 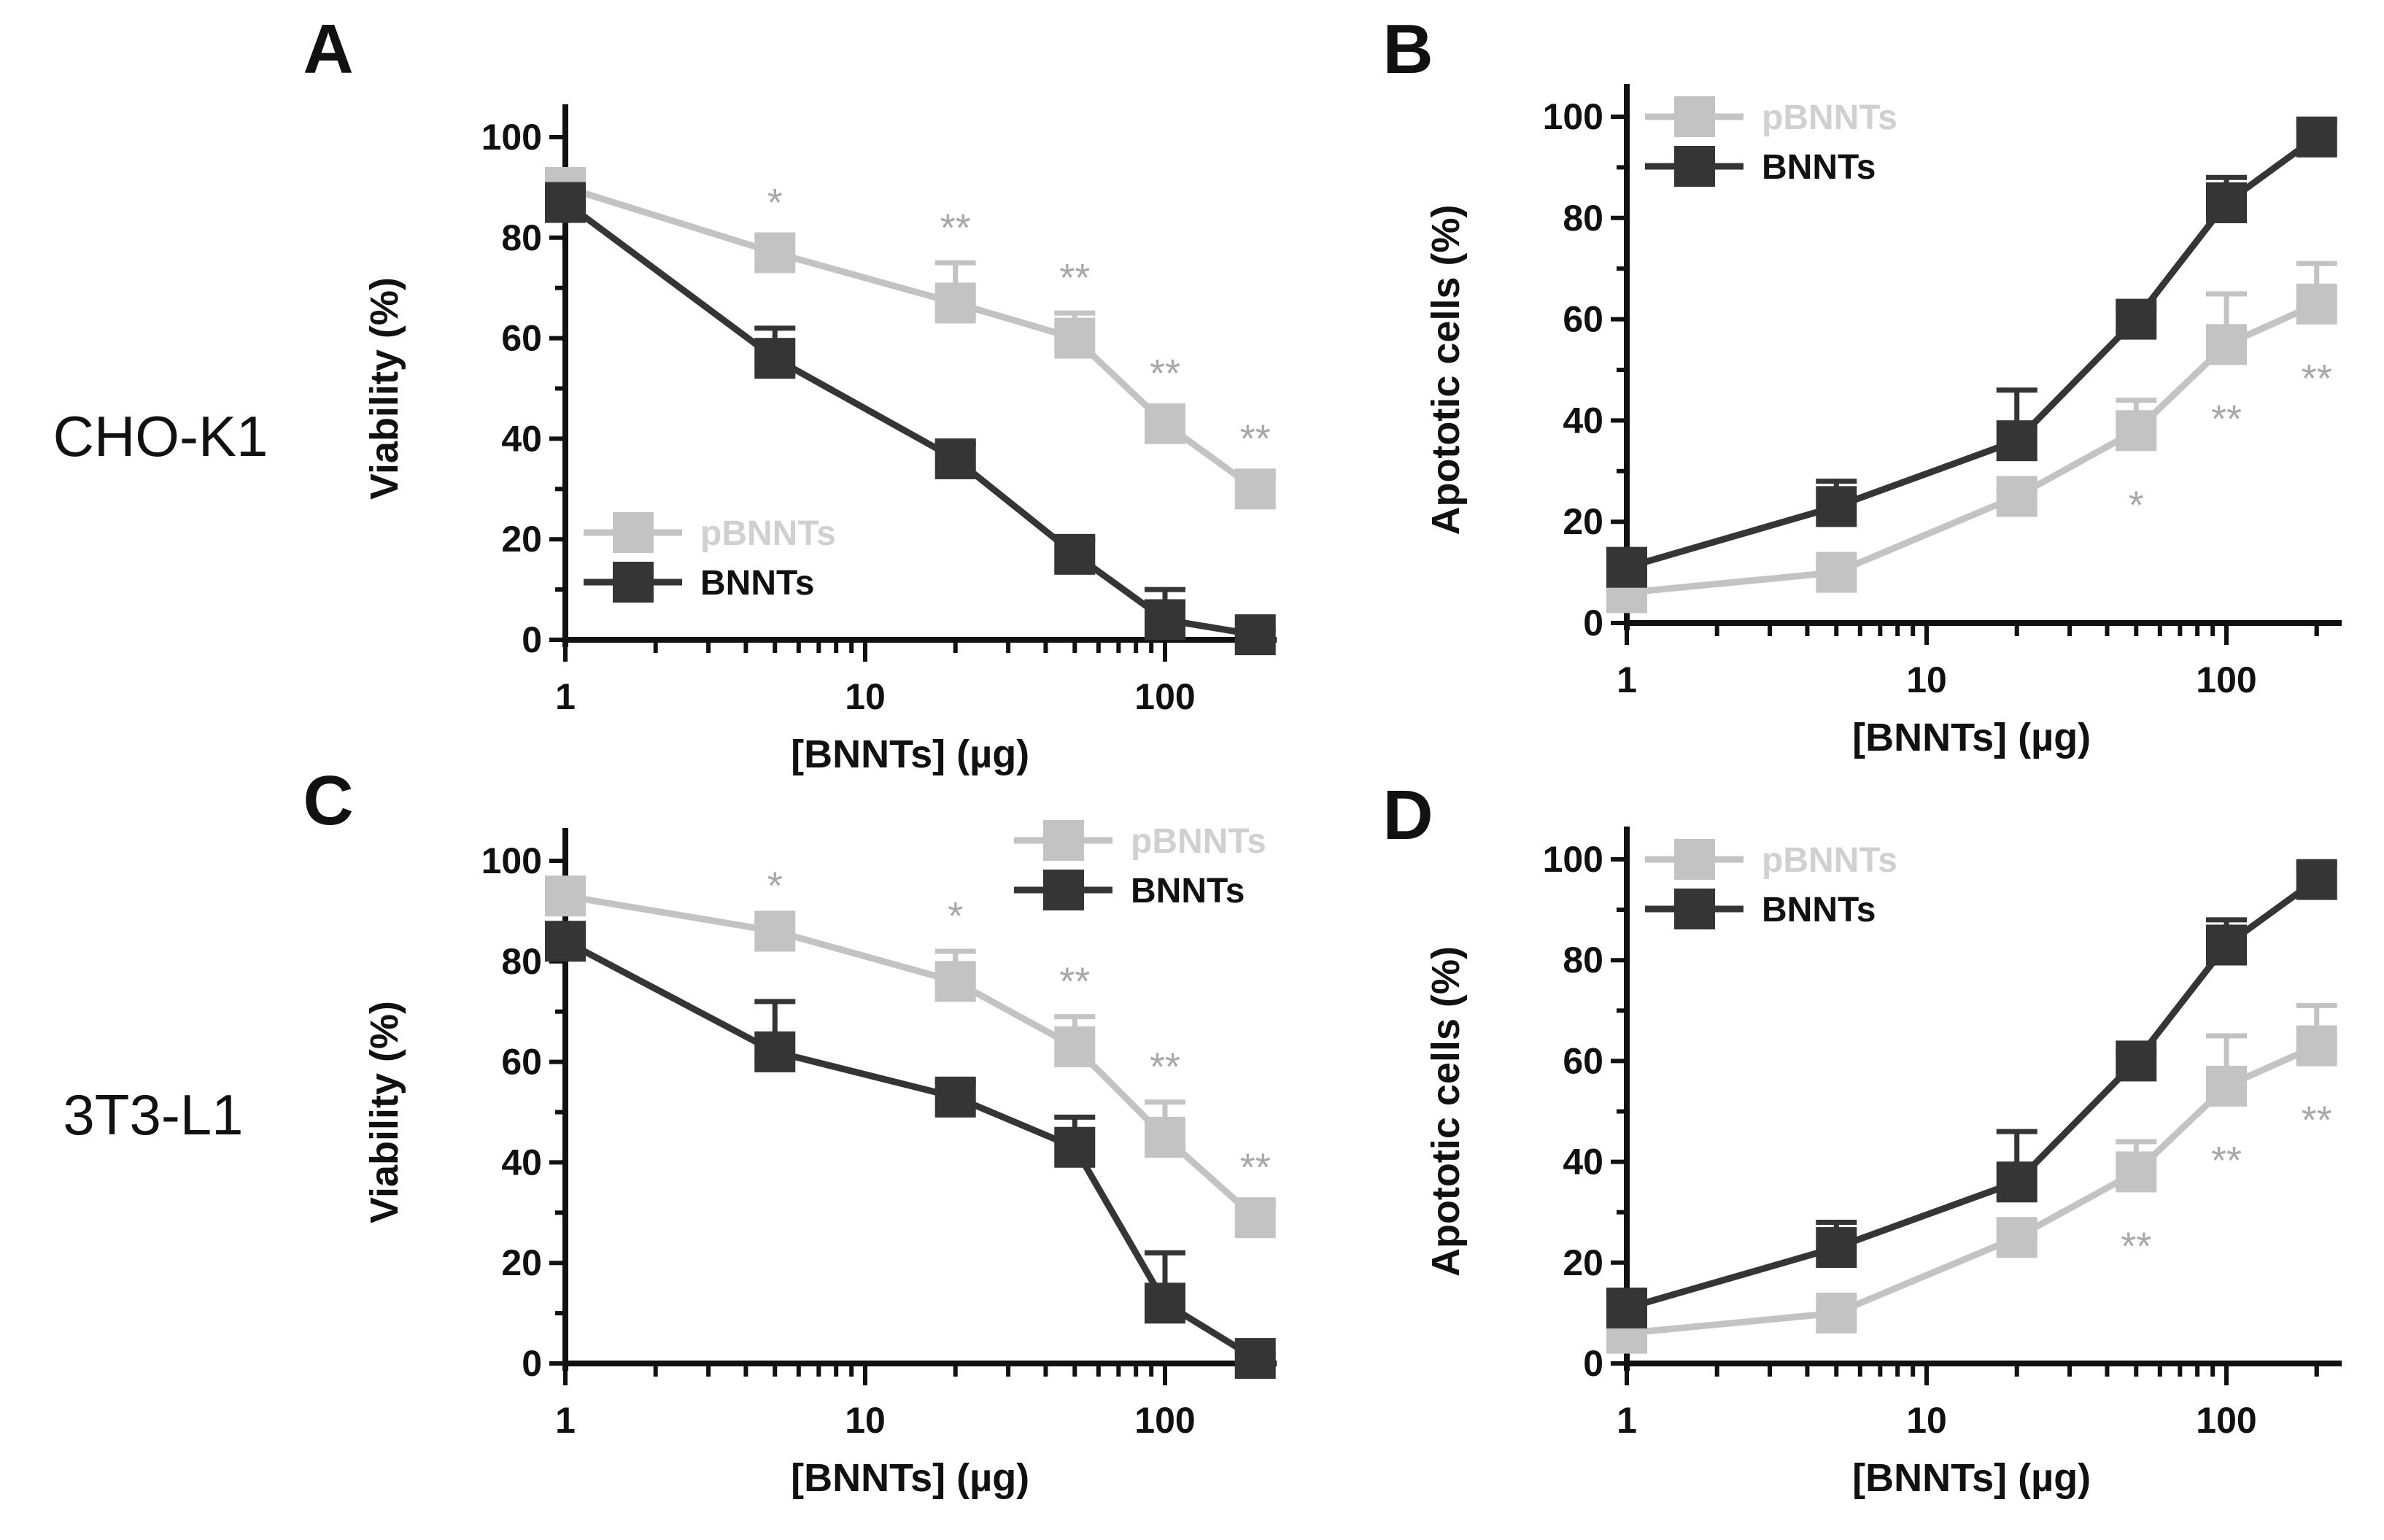 What do you see at coordinates (1583, 420) in the screenshot?
I see `y-tick-label: 40` at bounding box center [1583, 420].